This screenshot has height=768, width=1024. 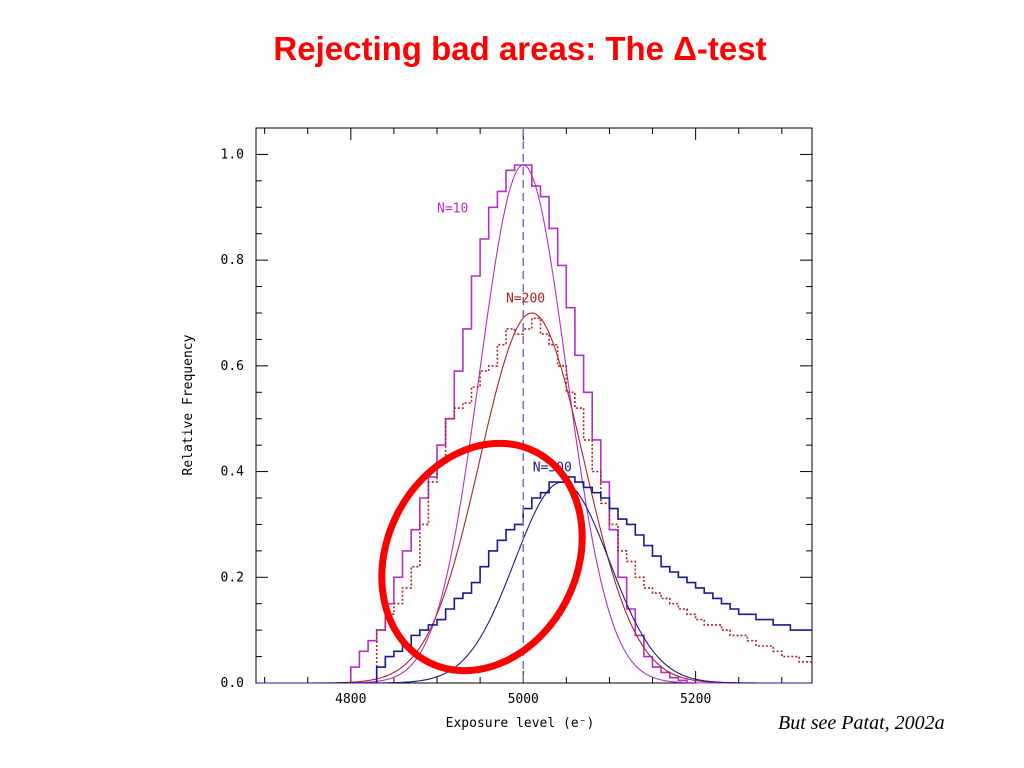 I want to click on x-tick-label: 5200, so click(x=695, y=699).